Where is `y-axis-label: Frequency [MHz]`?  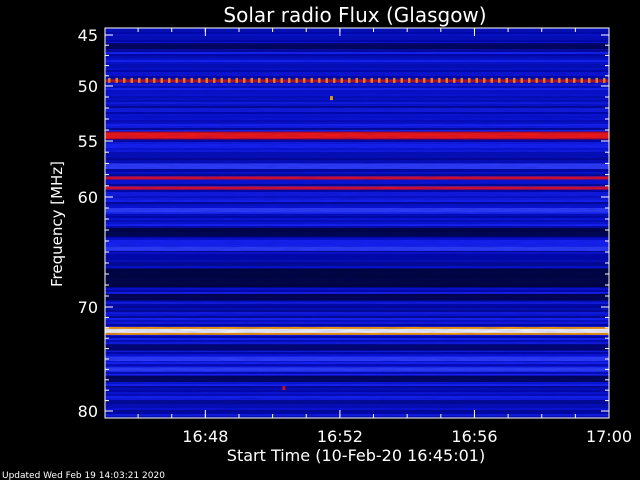
y-axis-label: Frequency [MHz] is located at coordinates (57, 224).